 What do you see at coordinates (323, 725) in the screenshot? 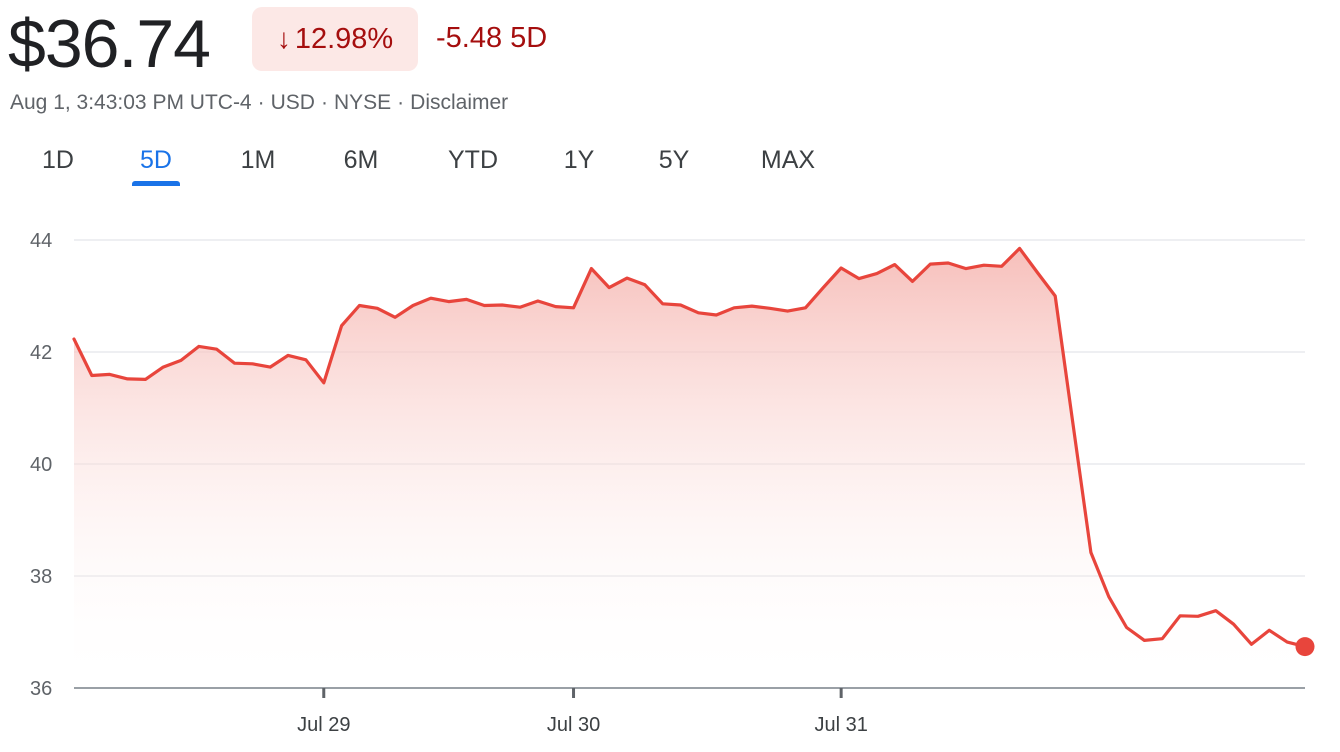
I see `x-tick-label: Jul 29` at bounding box center [323, 725].